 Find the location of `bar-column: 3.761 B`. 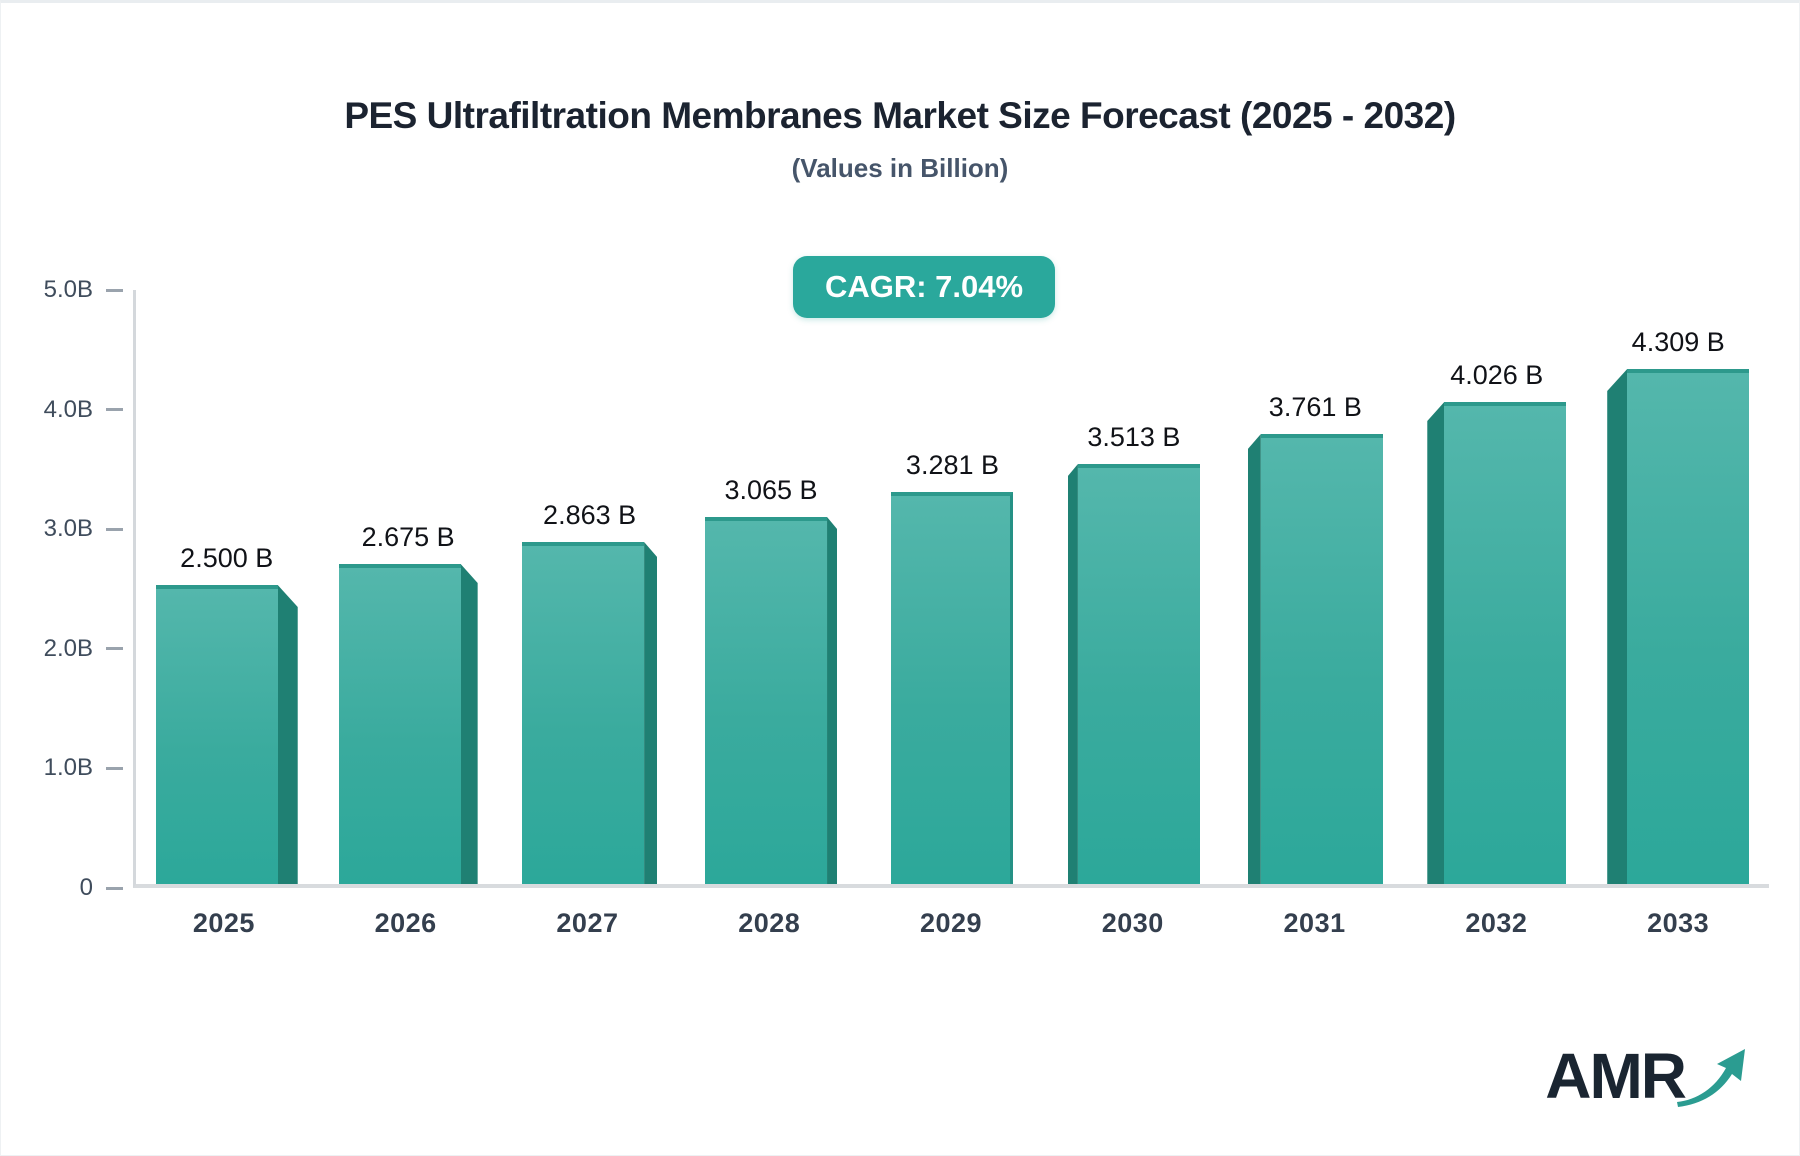

bar-column: 3.761 B is located at coordinates (1315, 587).